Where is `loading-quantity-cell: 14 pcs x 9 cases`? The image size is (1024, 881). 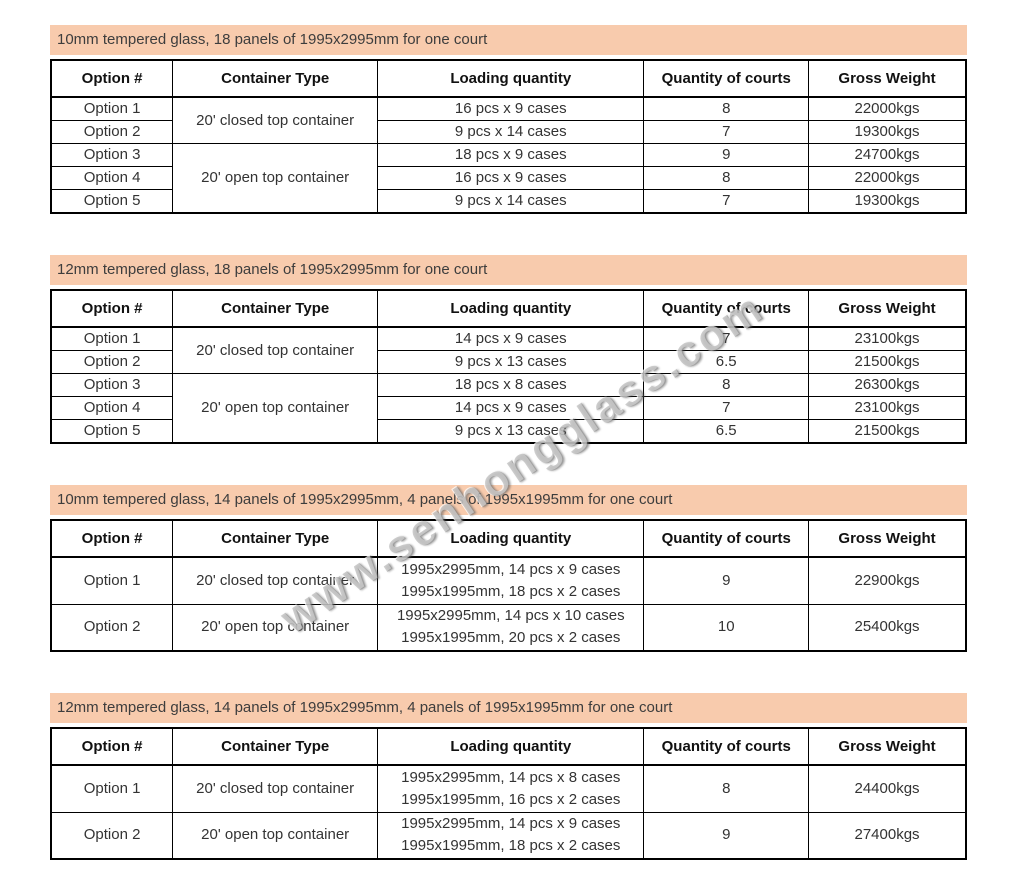
loading-quantity-cell: 14 pcs x 9 cases is located at coordinates (511, 338).